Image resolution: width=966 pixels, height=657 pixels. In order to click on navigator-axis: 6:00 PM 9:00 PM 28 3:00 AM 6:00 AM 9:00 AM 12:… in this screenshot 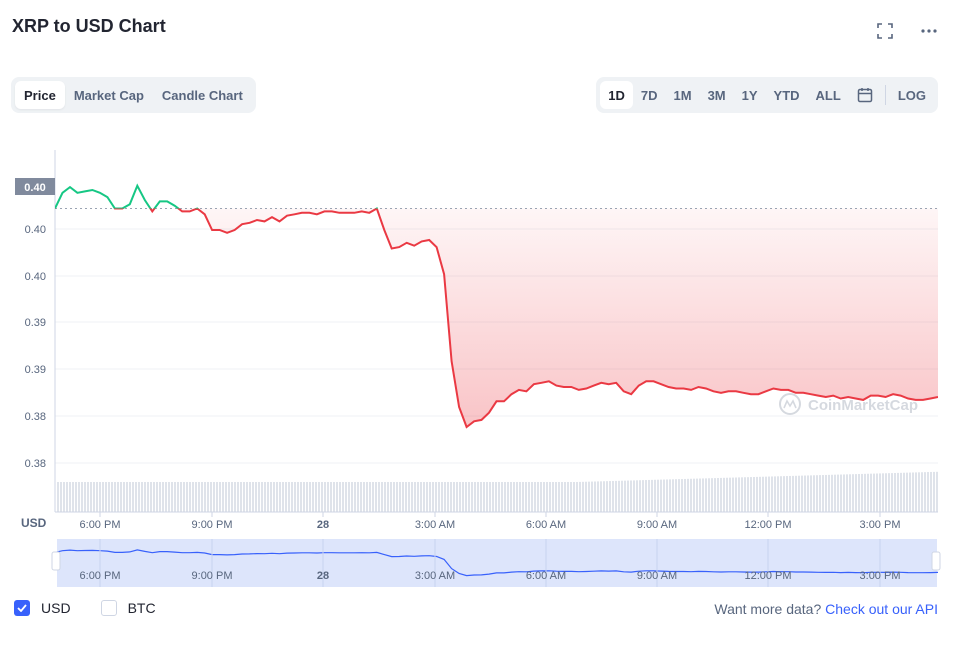, I will do `click(490, 563)`.